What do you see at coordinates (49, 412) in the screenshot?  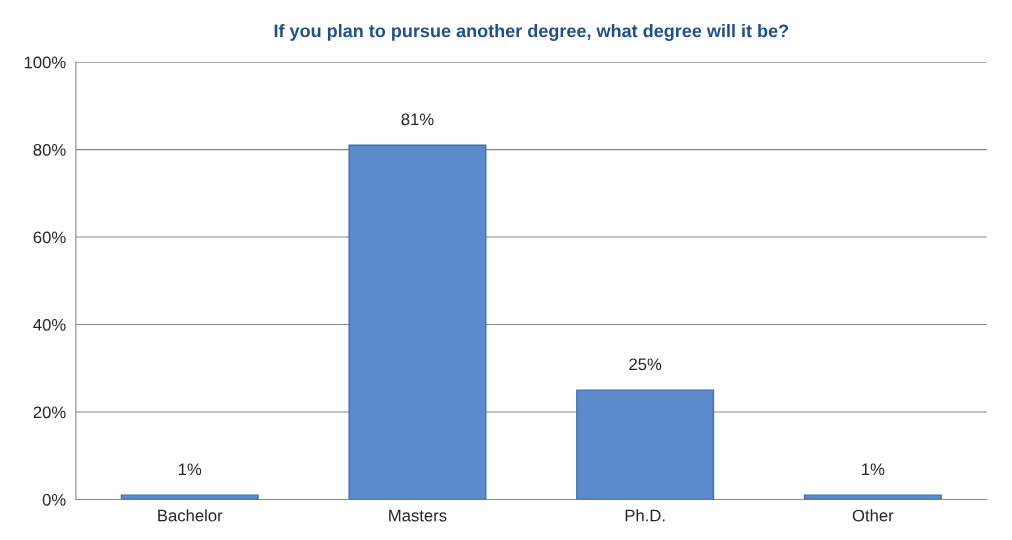 I see `y-tick-label: 20%` at bounding box center [49, 412].